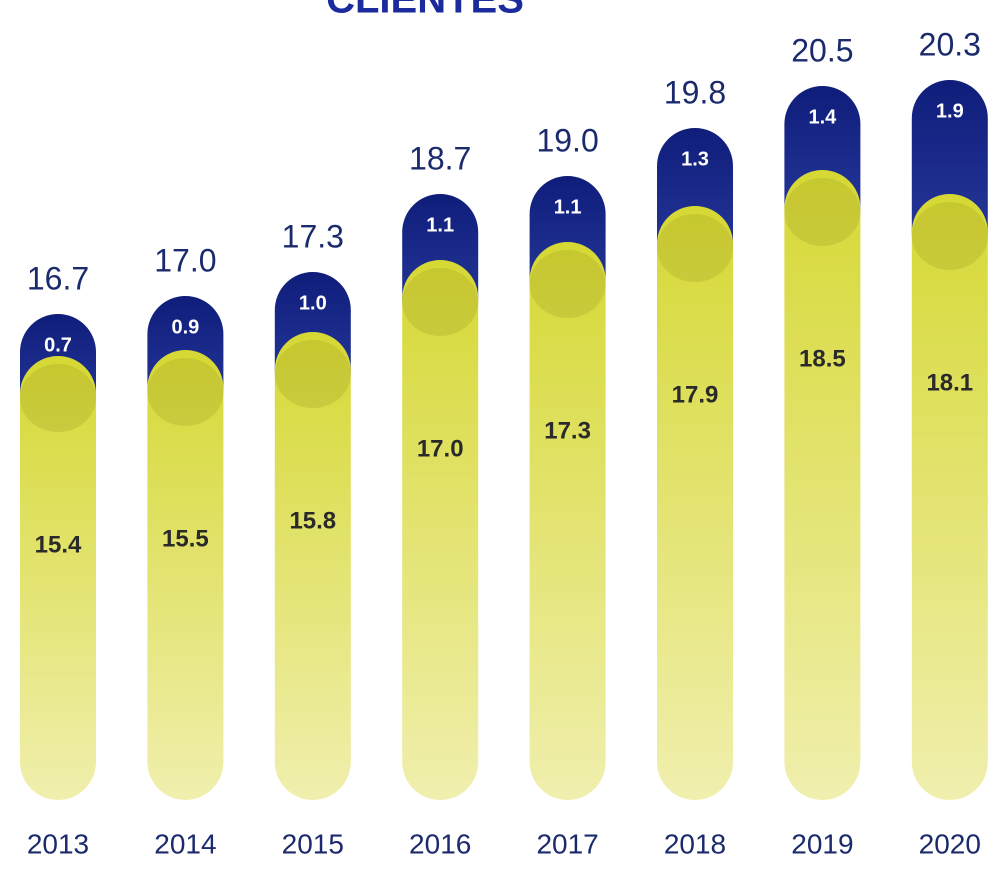 Image resolution: width=996 pixels, height=872 pixels. Describe the element at coordinates (185, 538) in the screenshot. I see `value-label: 15.5` at that location.